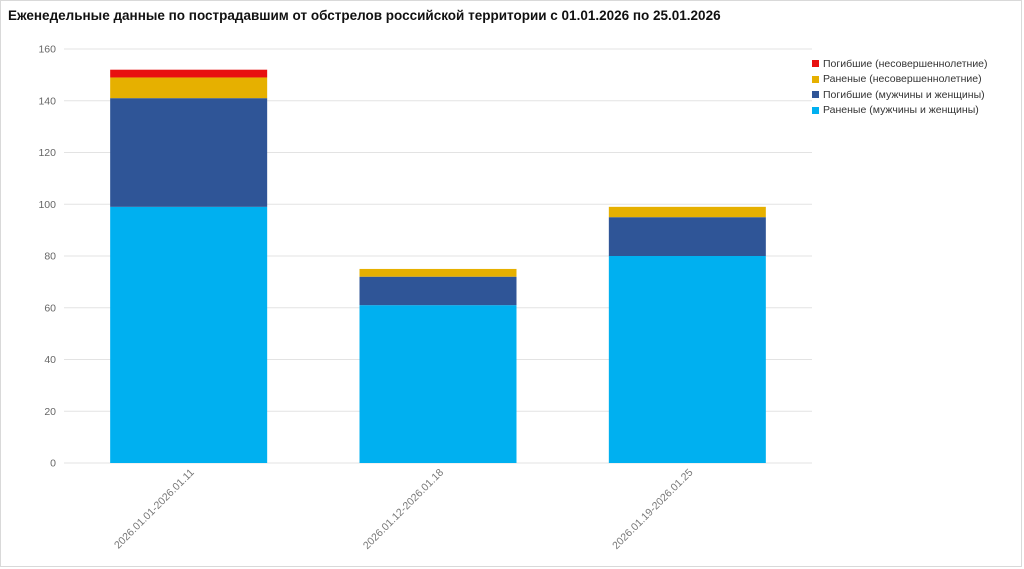 Image resolution: width=1024 pixels, height=569 pixels. I want to click on legend-label: Раненые (несовершеннолетние), so click(902, 79).